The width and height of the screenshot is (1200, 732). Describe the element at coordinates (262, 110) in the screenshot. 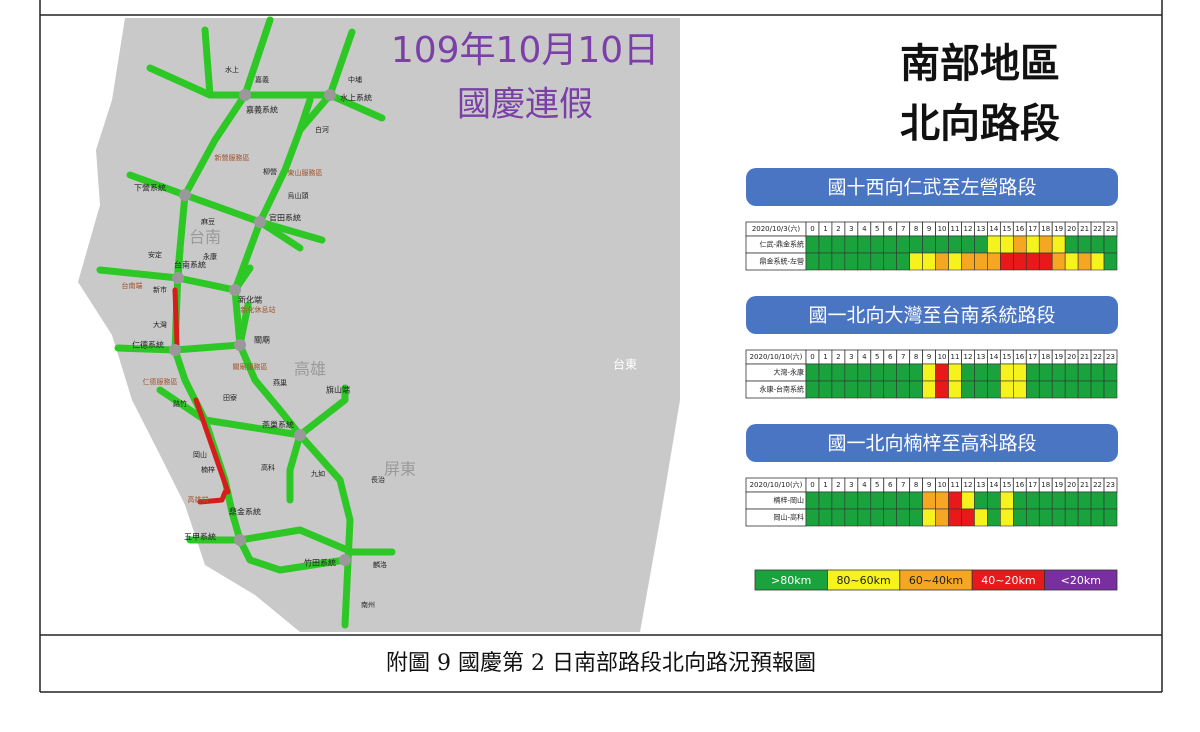

I see `map-label: 嘉義系統` at that location.